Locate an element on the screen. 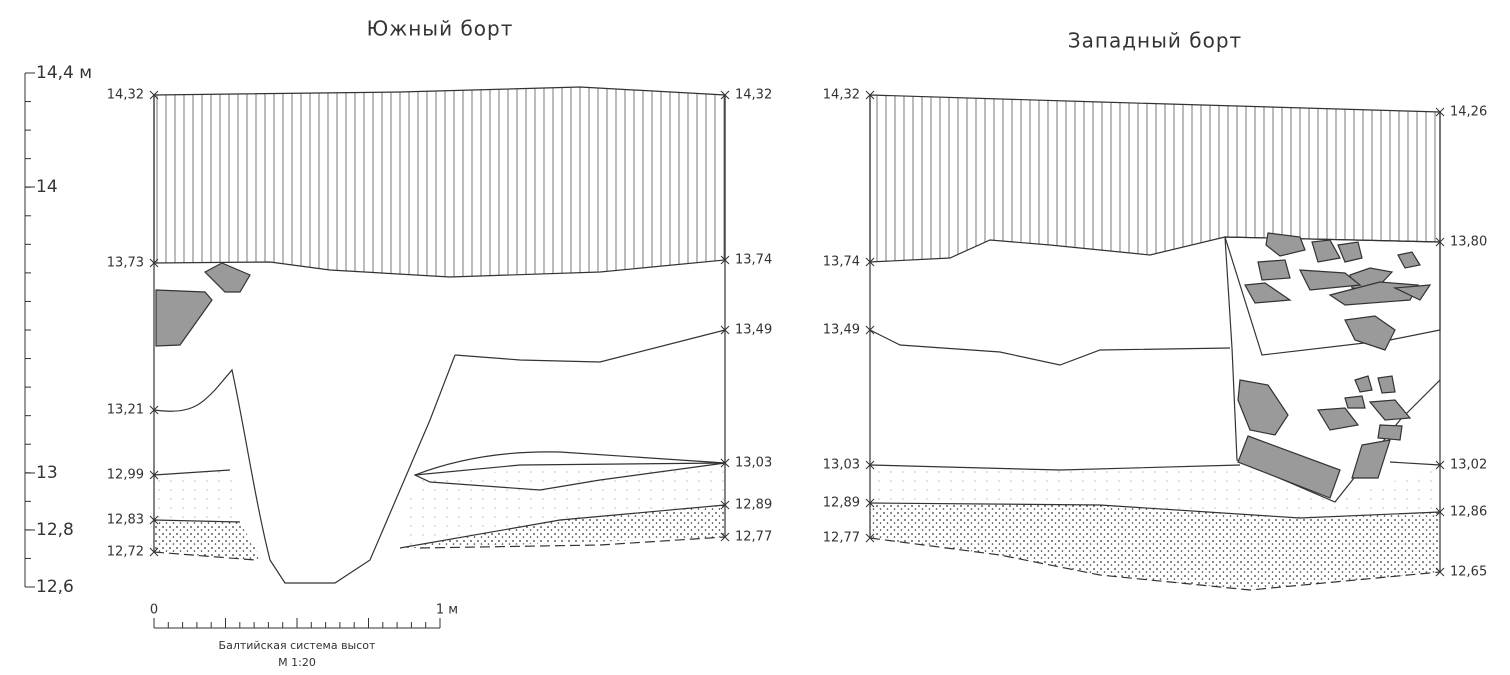 The width and height of the screenshot is (1510, 675). elevation-label: 12,86 is located at coordinates (1468, 512).